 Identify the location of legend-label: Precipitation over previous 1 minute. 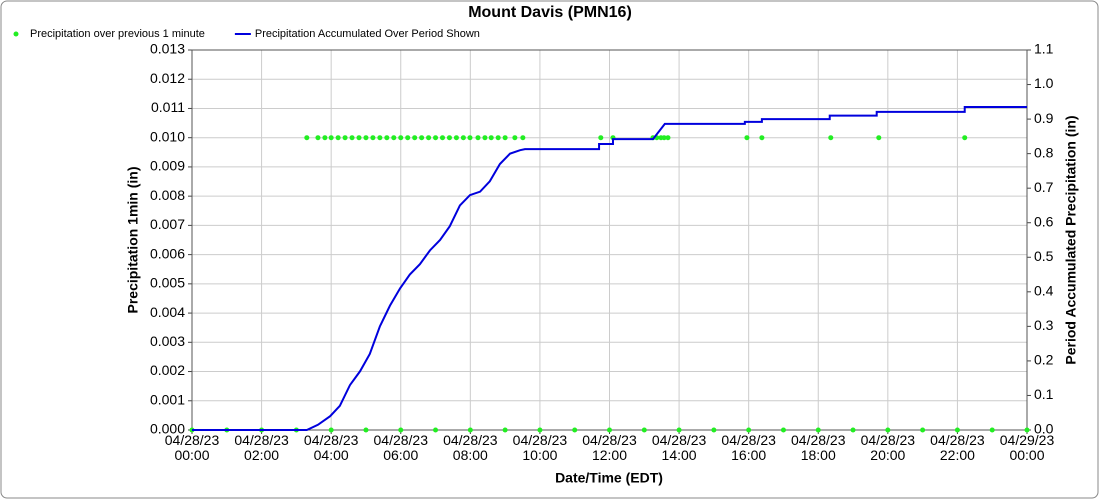
(117, 34).